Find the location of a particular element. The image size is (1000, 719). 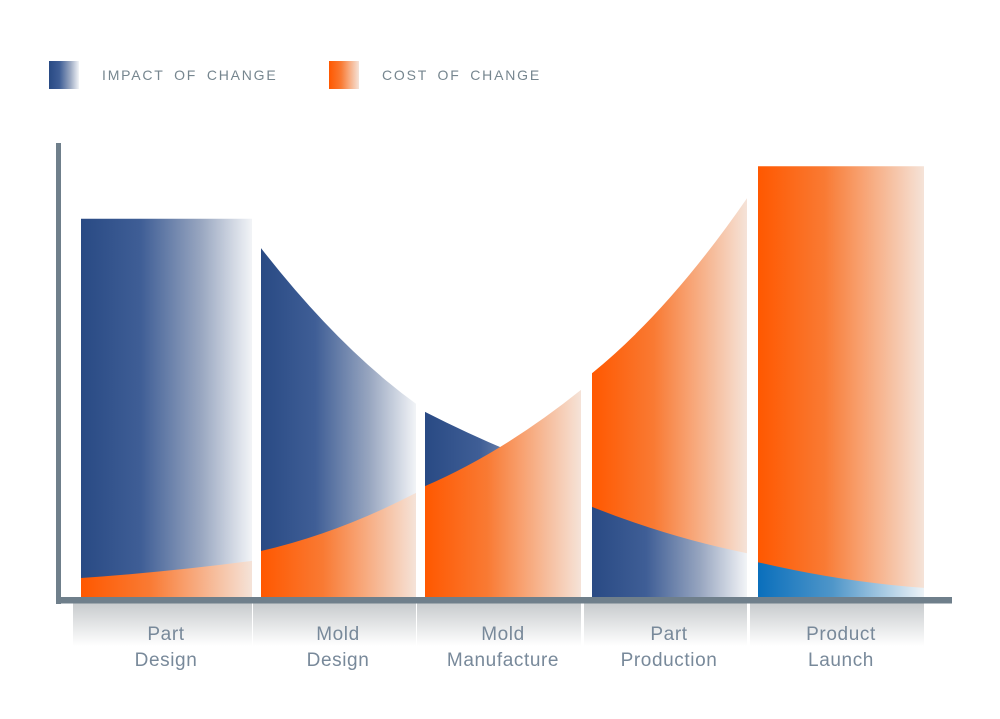

cost-legend-swatch is located at coordinates (344, 75).